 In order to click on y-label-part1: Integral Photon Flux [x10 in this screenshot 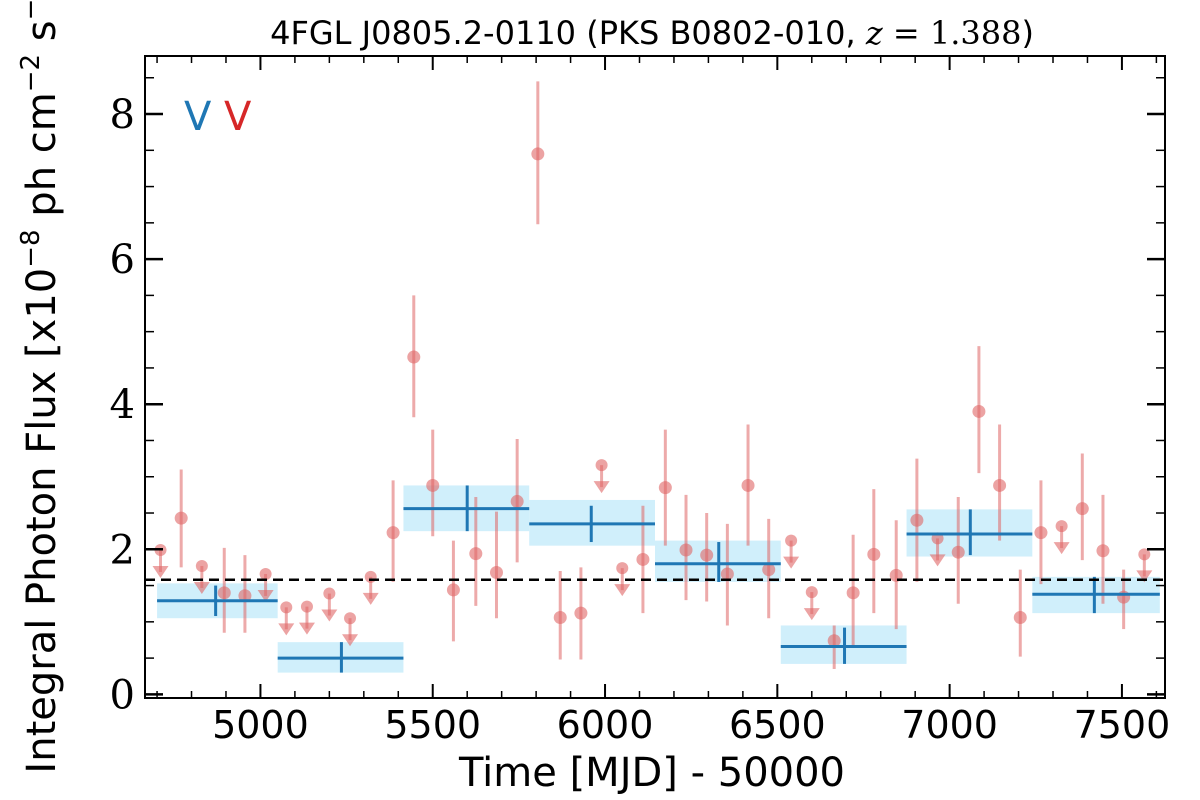, I will do `click(42, 521)`.